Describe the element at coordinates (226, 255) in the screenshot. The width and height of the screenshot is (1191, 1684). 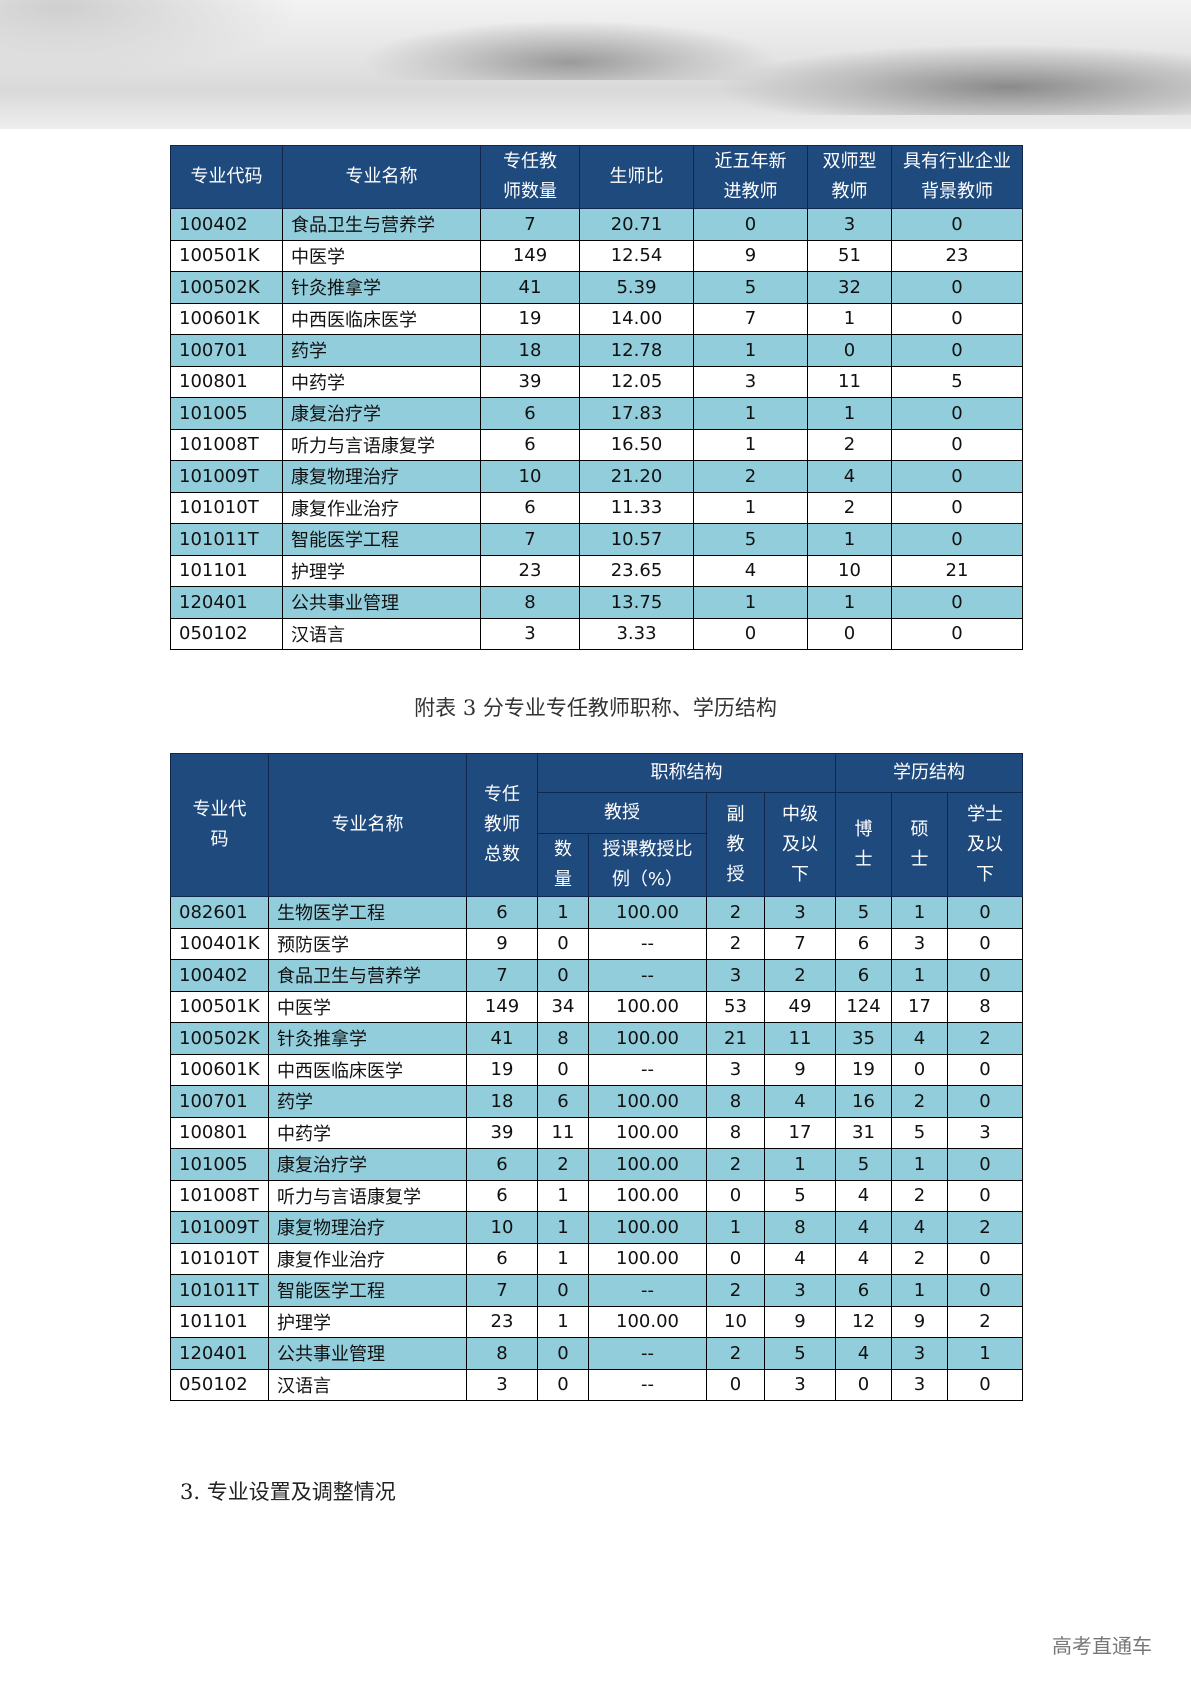
I see `major-code-cell: 100501K` at that location.